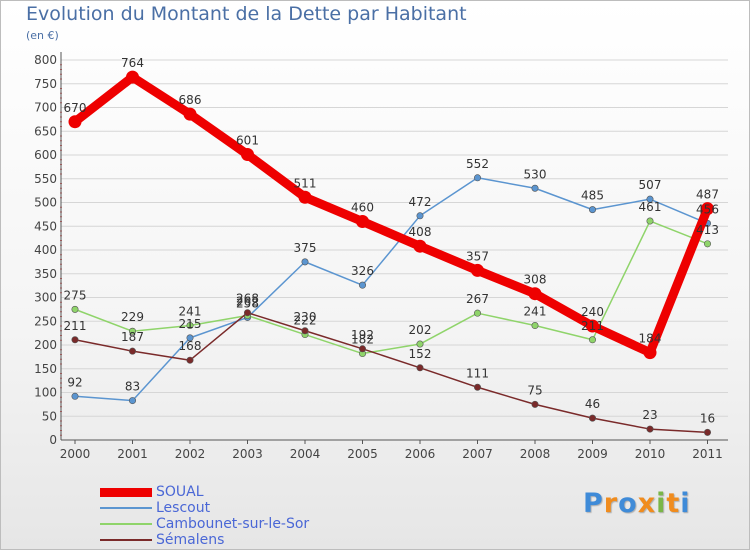 The width and height of the screenshot is (750, 550). I want to click on x-tick-label: 2004, so click(305, 454).